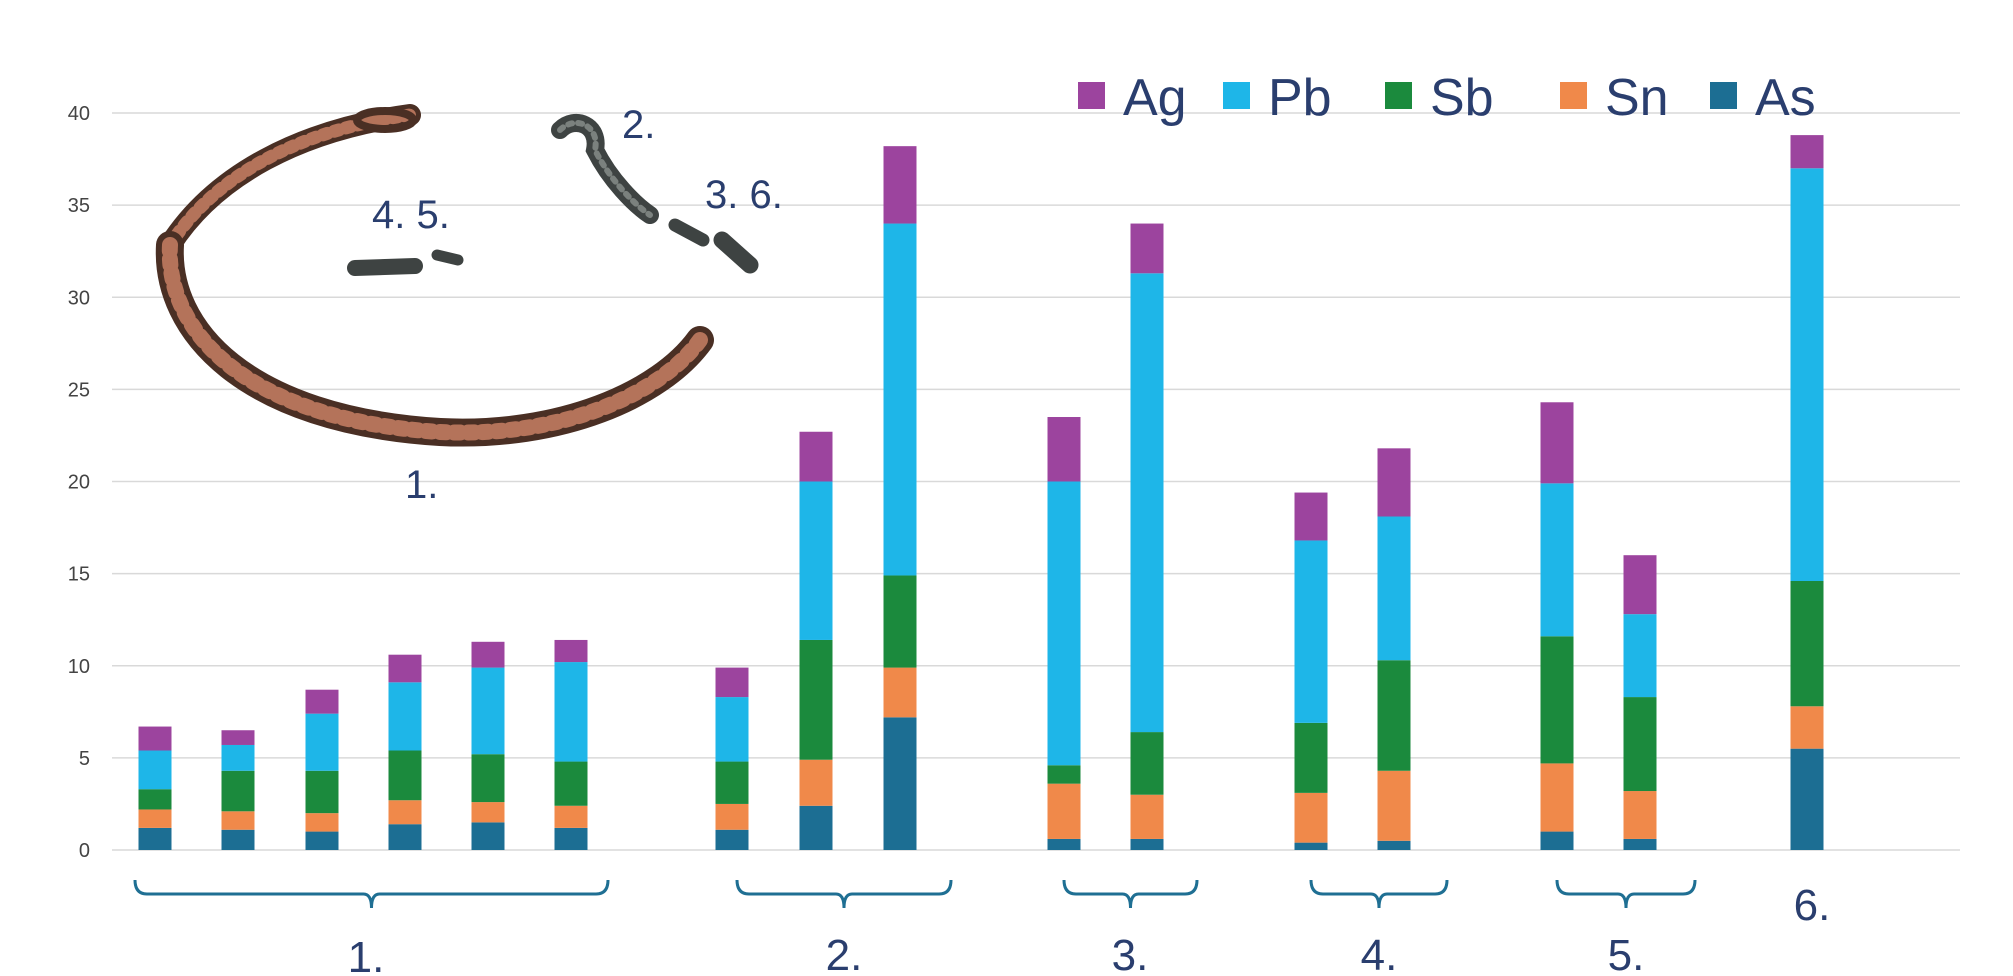  What do you see at coordinates (1637, 98) in the screenshot?
I see `legend-label: Sn` at bounding box center [1637, 98].